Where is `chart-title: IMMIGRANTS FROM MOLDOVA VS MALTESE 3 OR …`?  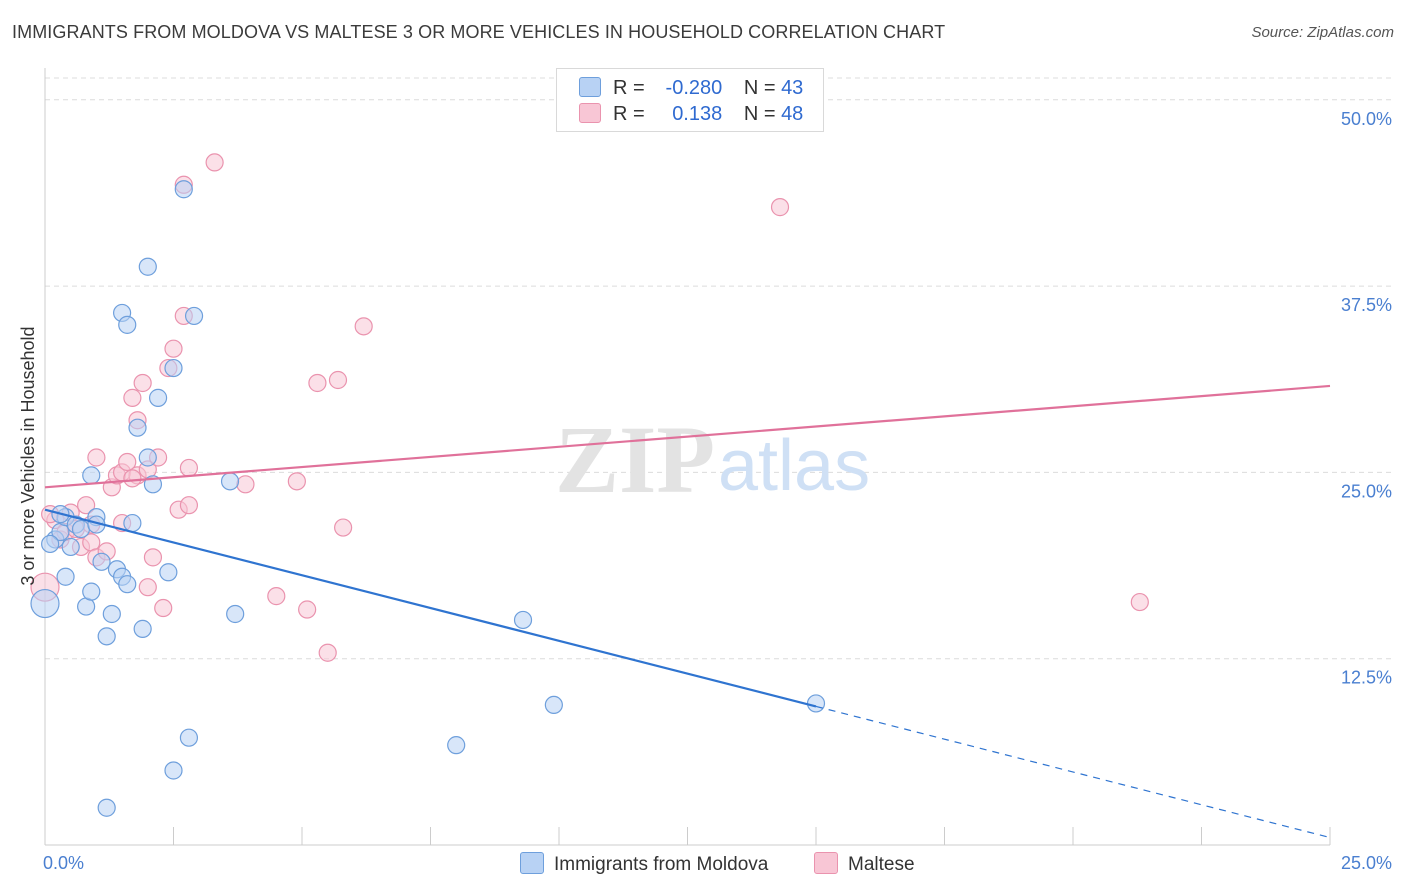 chart-title: IMMIGRANTS FROM MOLDOVA VS MALTESE 3 OR … is located at coordinates (479, 32).